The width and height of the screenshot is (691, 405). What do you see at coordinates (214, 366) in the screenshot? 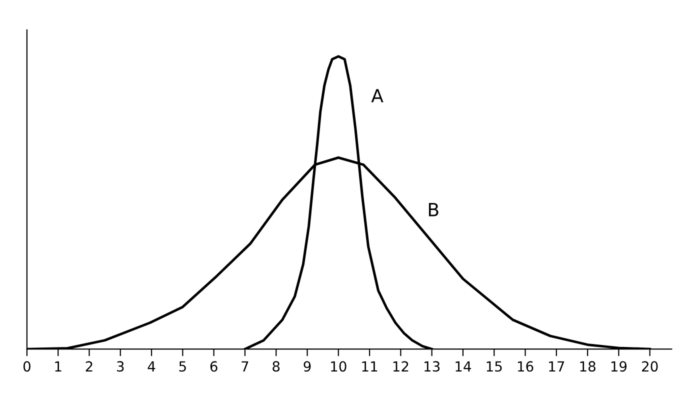
I see `x-tick-label: 6` at bounding box center [214, 366].